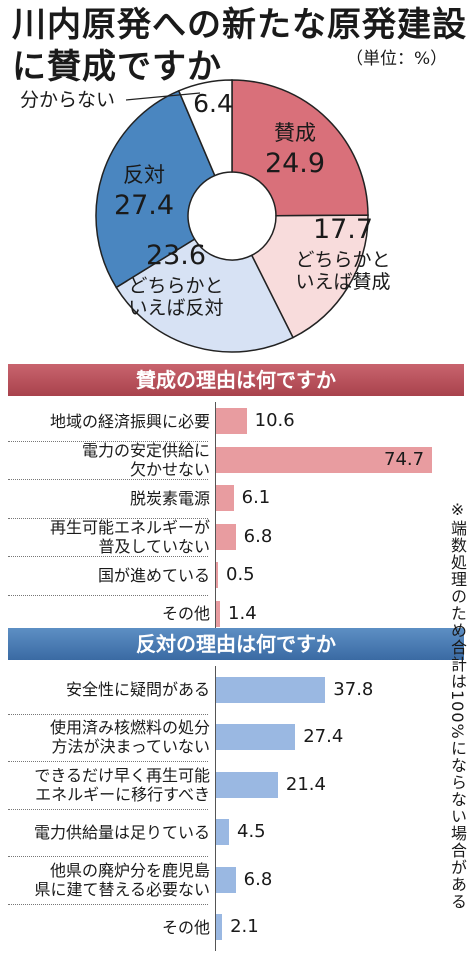 This screenshot has width=472, height=954. What do you see at coordinates (323, 737) in the screenshot?
I see `bar-value: 27.4` at bounding box center [323, 737].